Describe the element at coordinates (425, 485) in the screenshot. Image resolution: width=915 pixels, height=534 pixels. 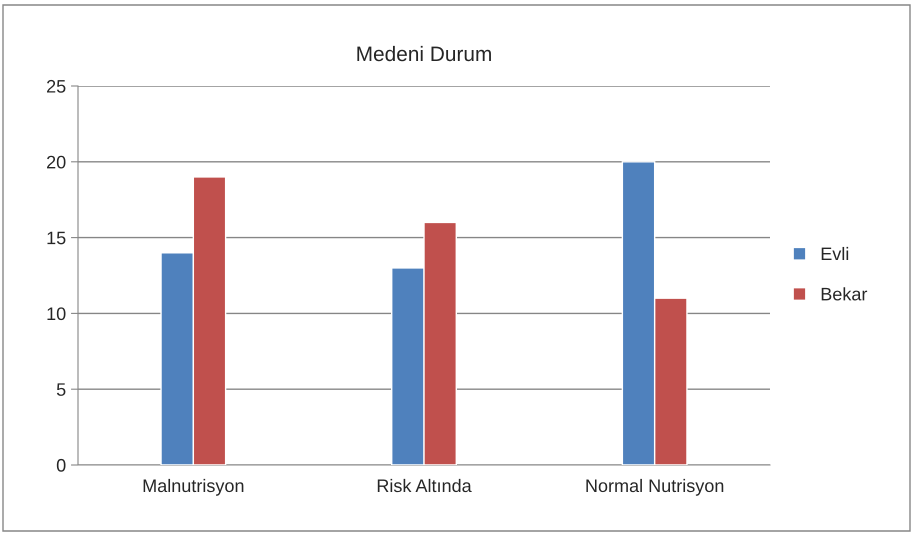
I see `x-tick-label: Risk Altında` at that location.